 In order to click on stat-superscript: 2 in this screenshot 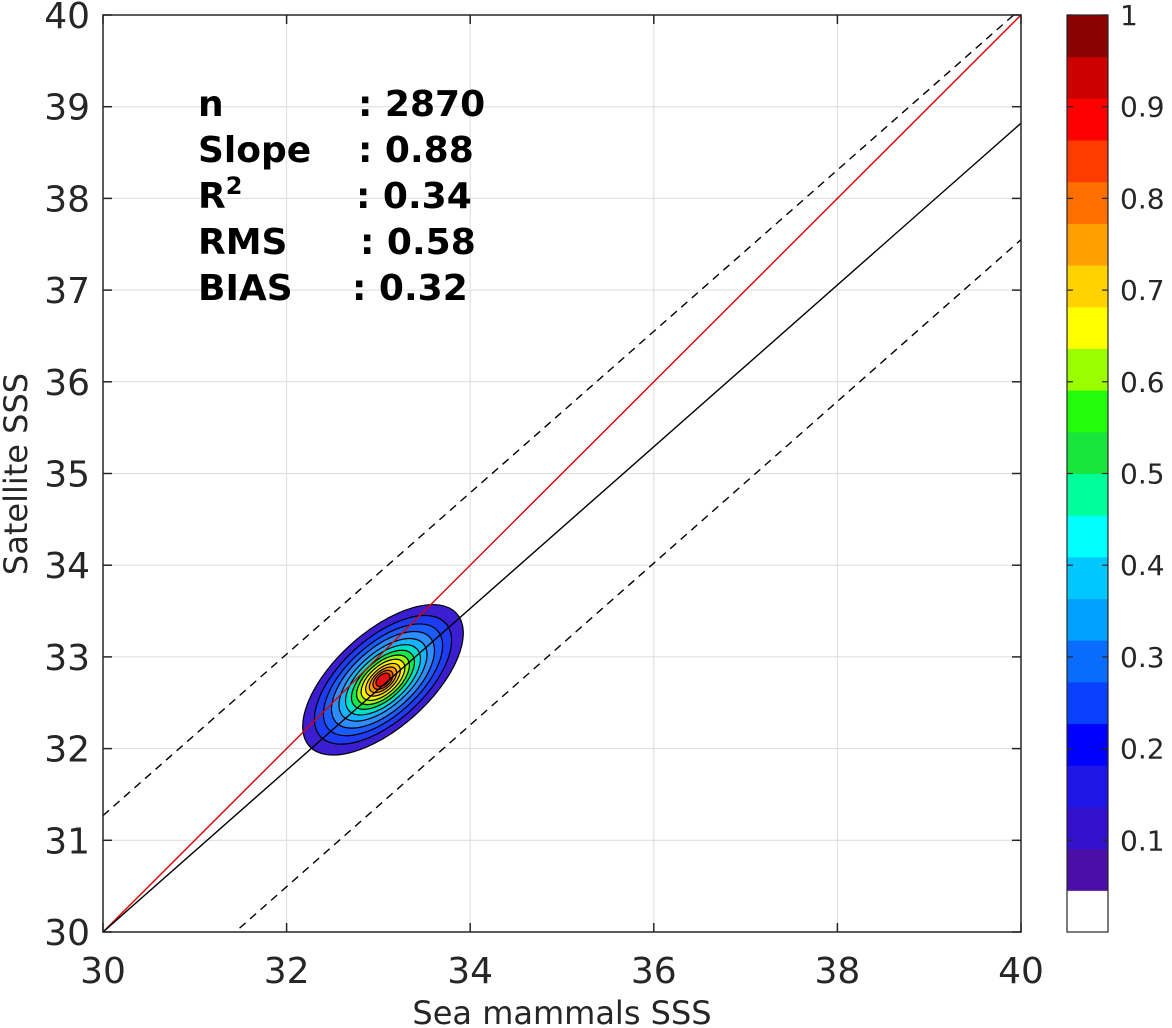, I will do `click(234, 186)`.